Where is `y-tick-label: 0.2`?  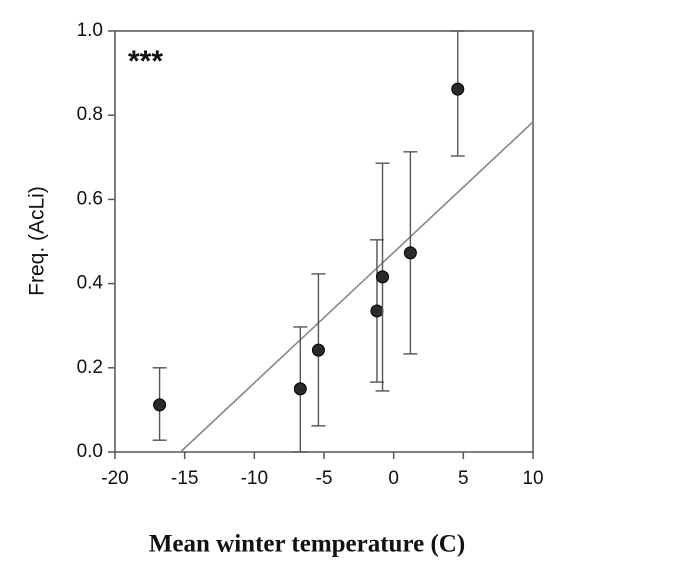
y-tick-label: 0.2 is located at coordinates (90, 367).